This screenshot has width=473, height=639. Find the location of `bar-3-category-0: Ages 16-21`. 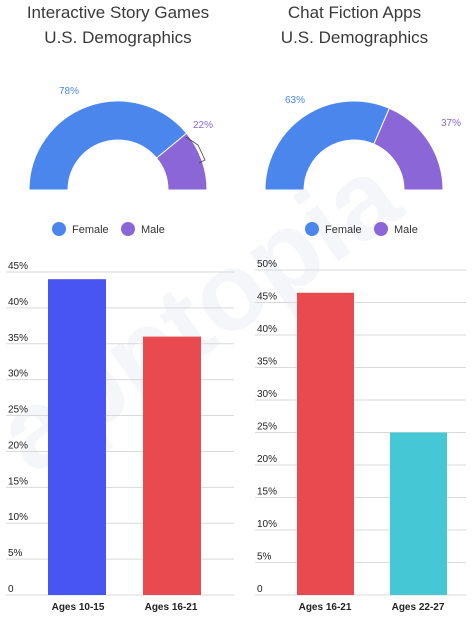

bar-3-category-0: Ages 16-21 is located at coordinates (325, 607).